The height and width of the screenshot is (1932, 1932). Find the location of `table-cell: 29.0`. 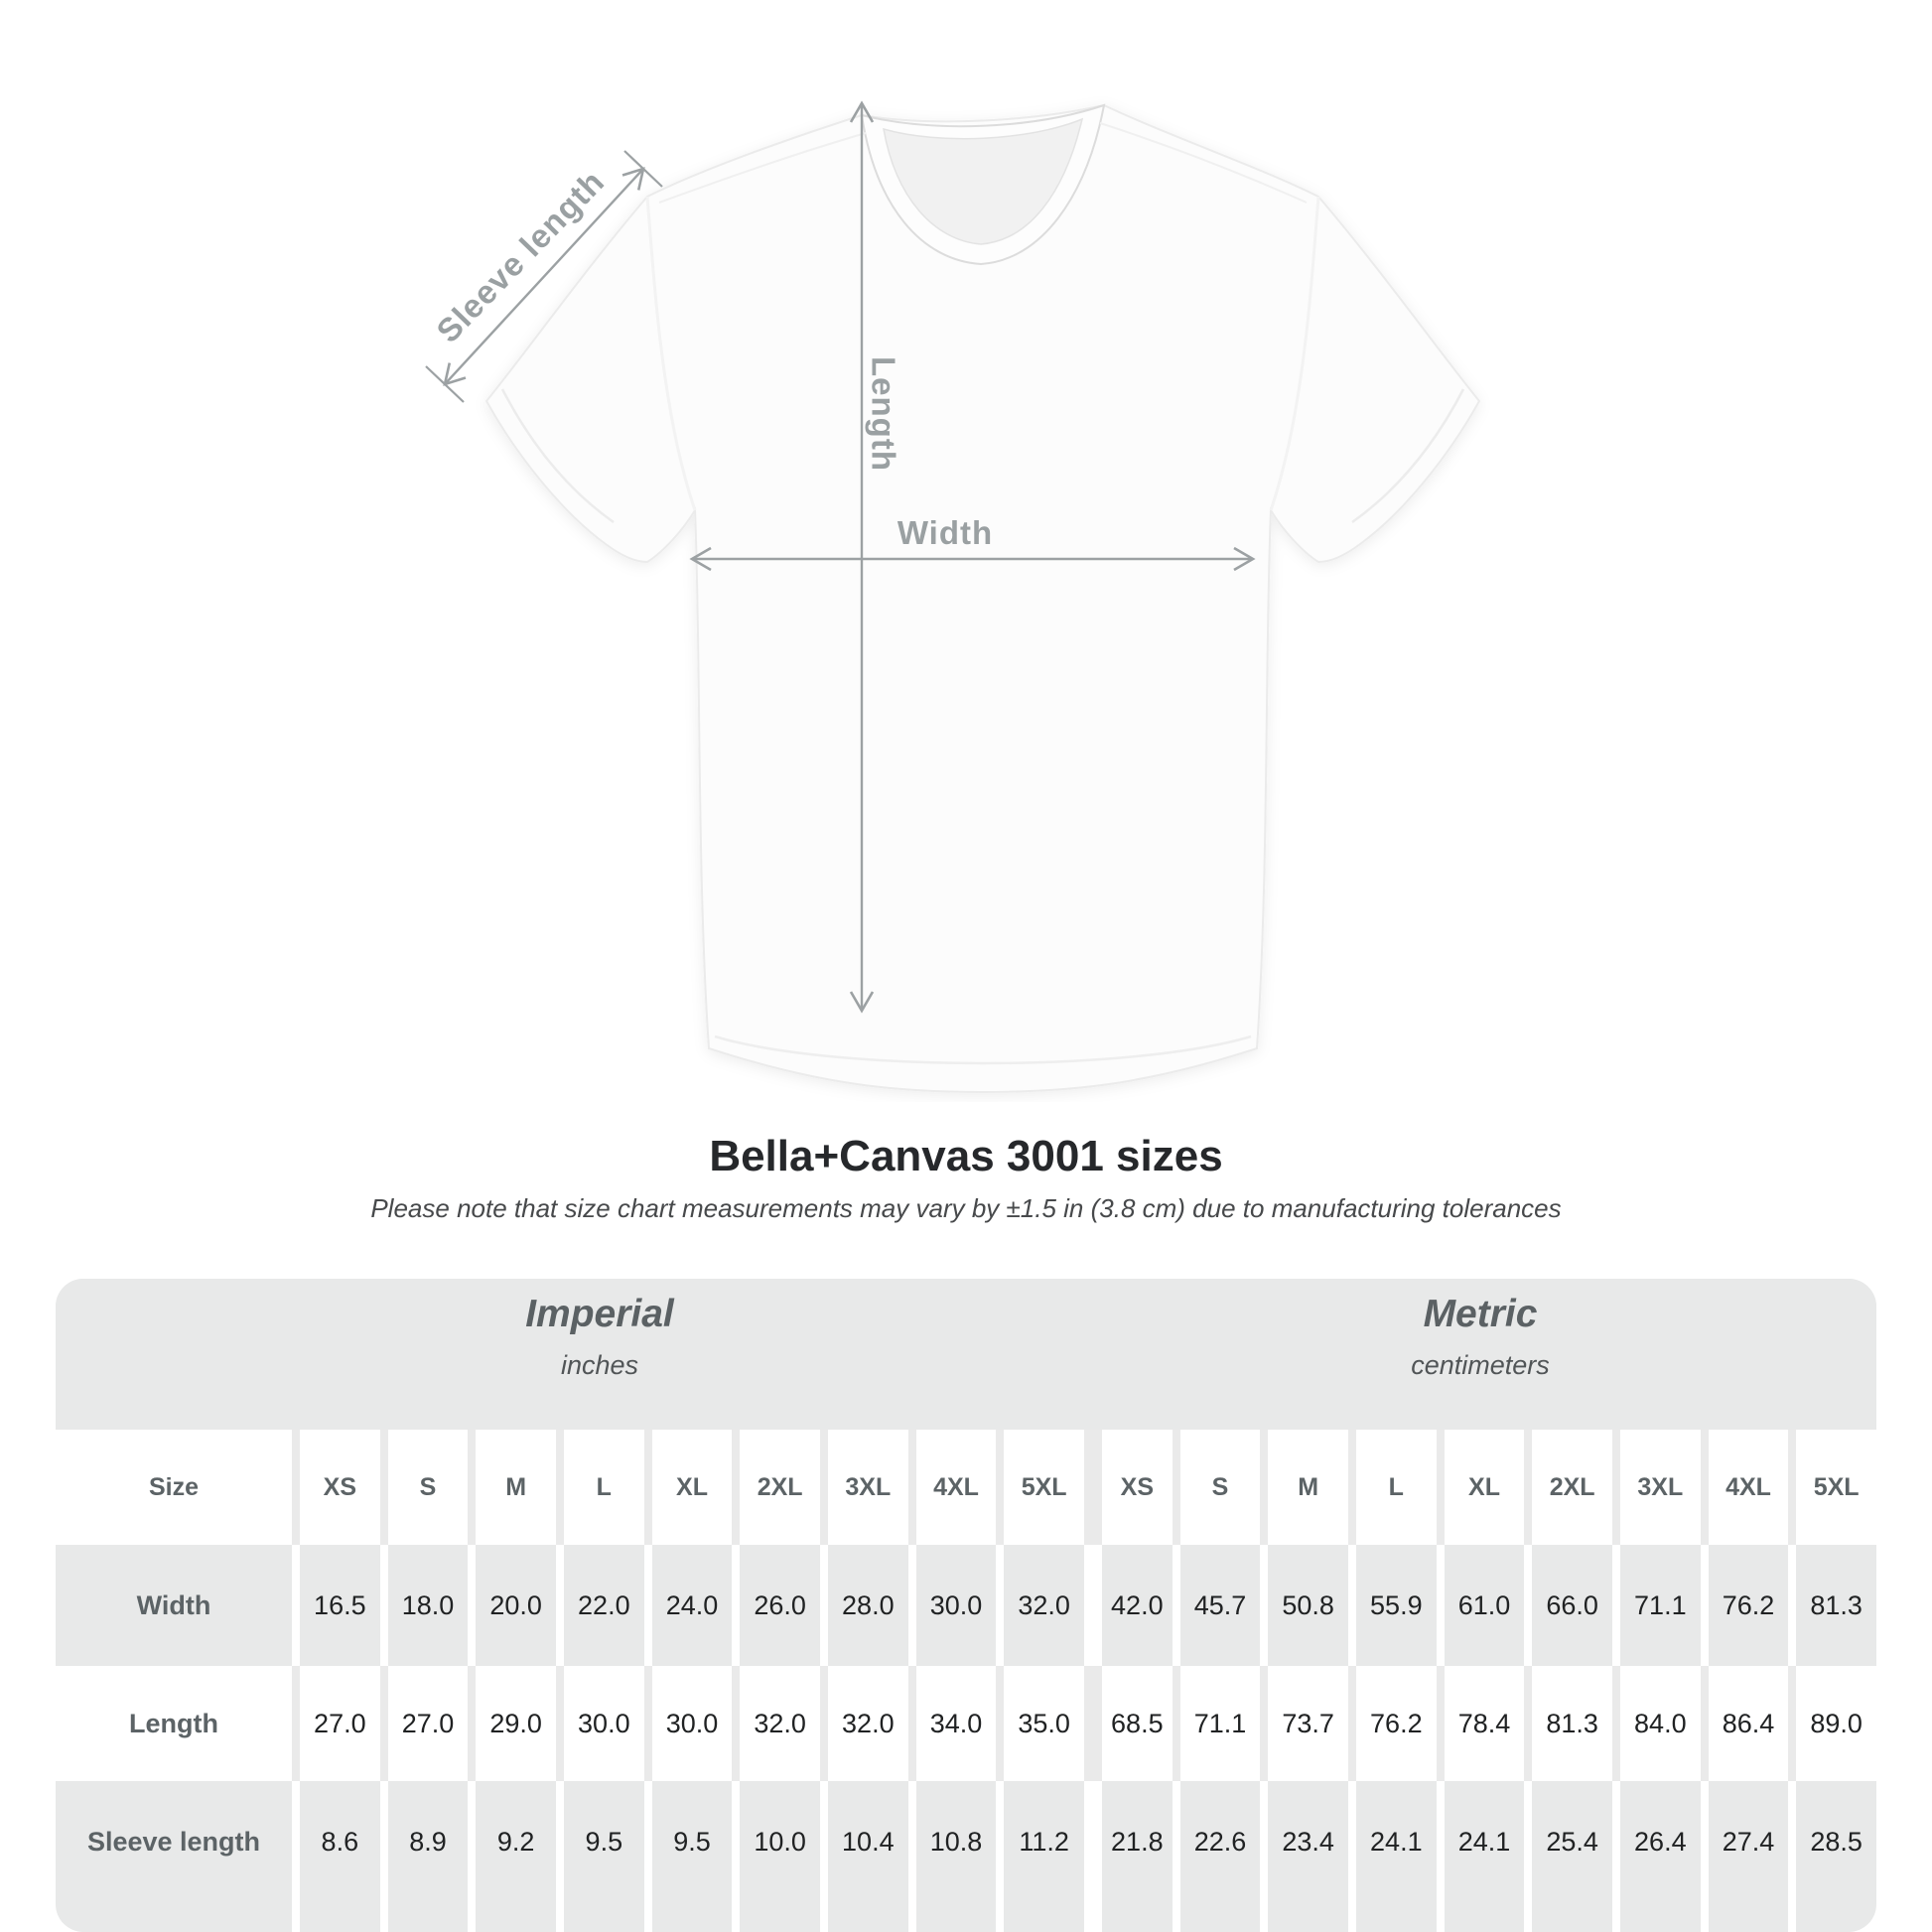

table-cell: 29.0 is located at coordinates (512, 1724).